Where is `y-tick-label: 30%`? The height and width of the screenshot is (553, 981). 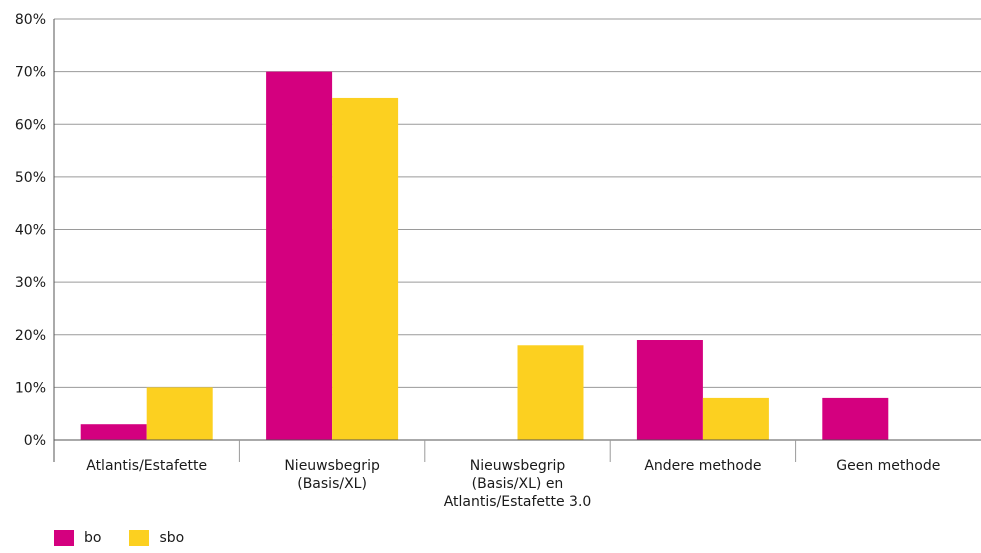 y-tick-label: 30% is located at coordinates (30, 283).